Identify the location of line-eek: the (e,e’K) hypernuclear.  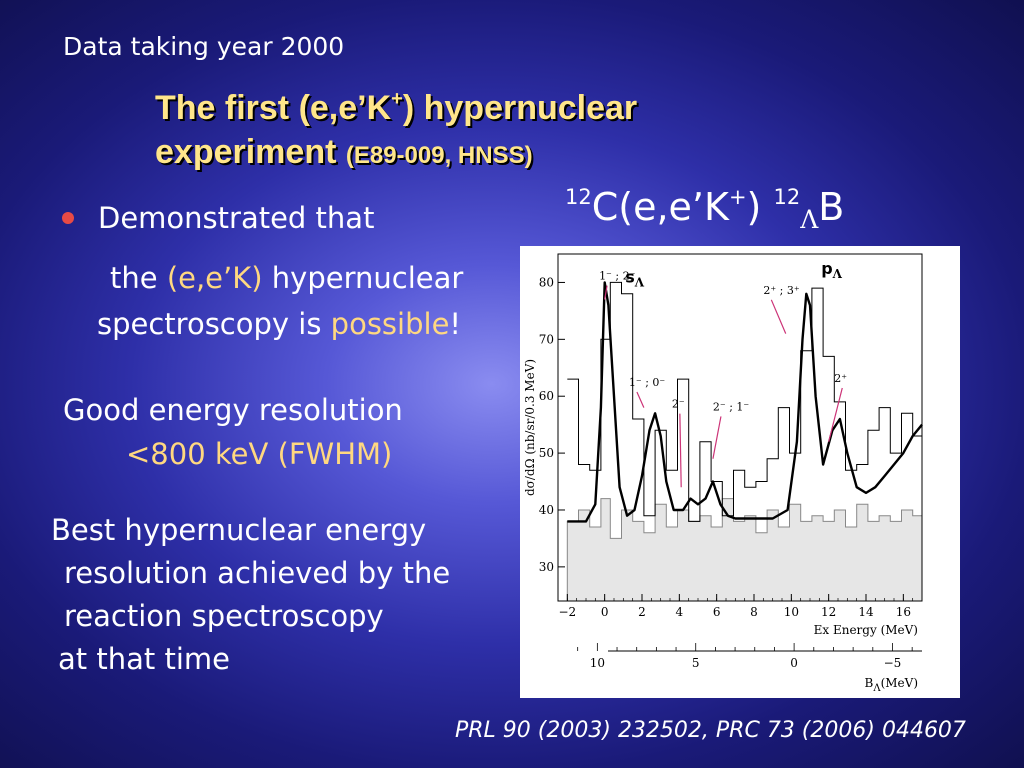
(286, 278).